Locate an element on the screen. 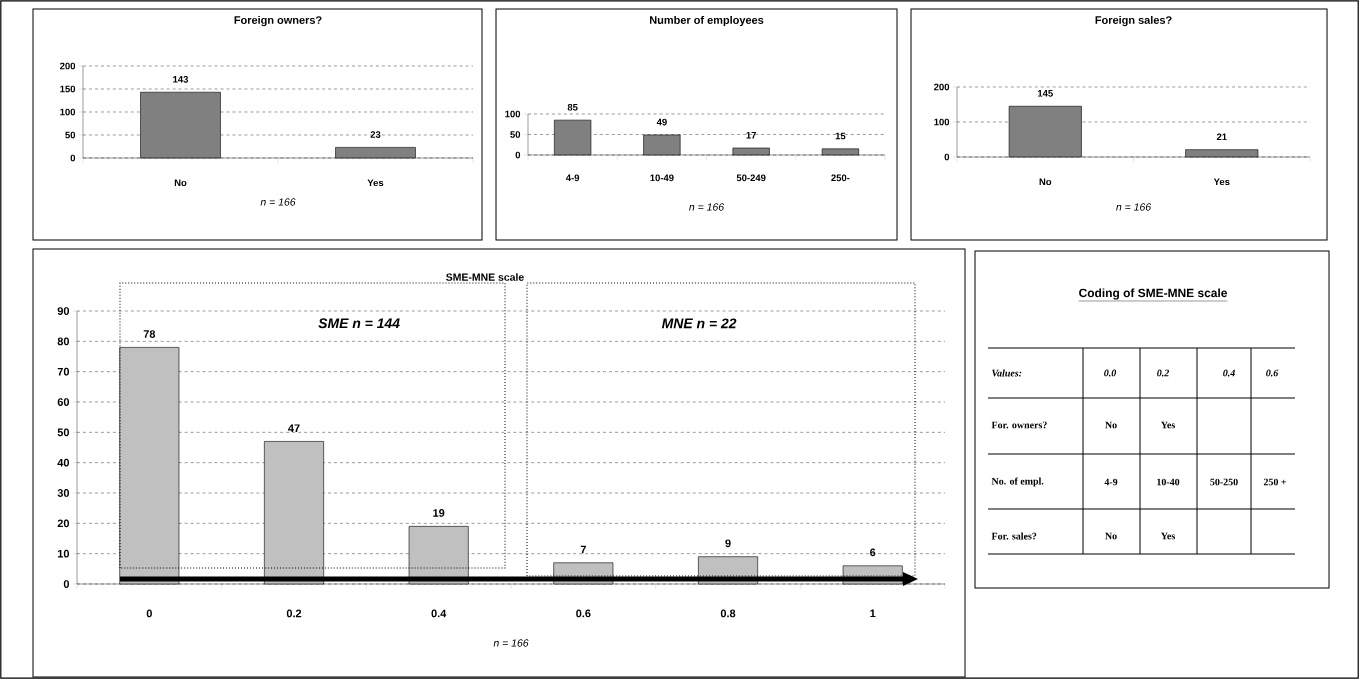 The height and width of the screenshot is (679, 1359). data-label: 21 is located at coordinates (1221, 137).